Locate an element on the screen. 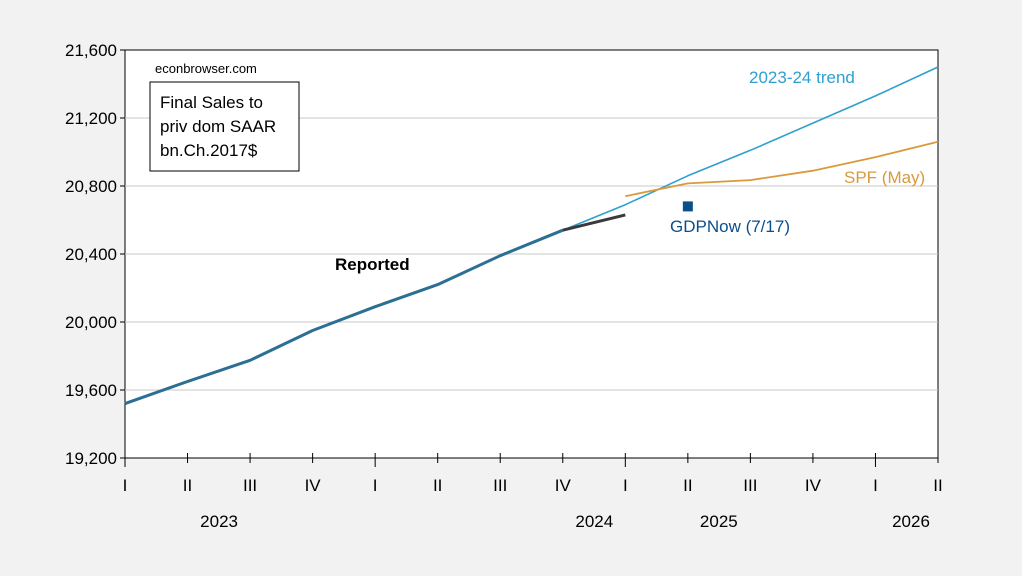  reported_ext-line is located at coordinates (594, 222).